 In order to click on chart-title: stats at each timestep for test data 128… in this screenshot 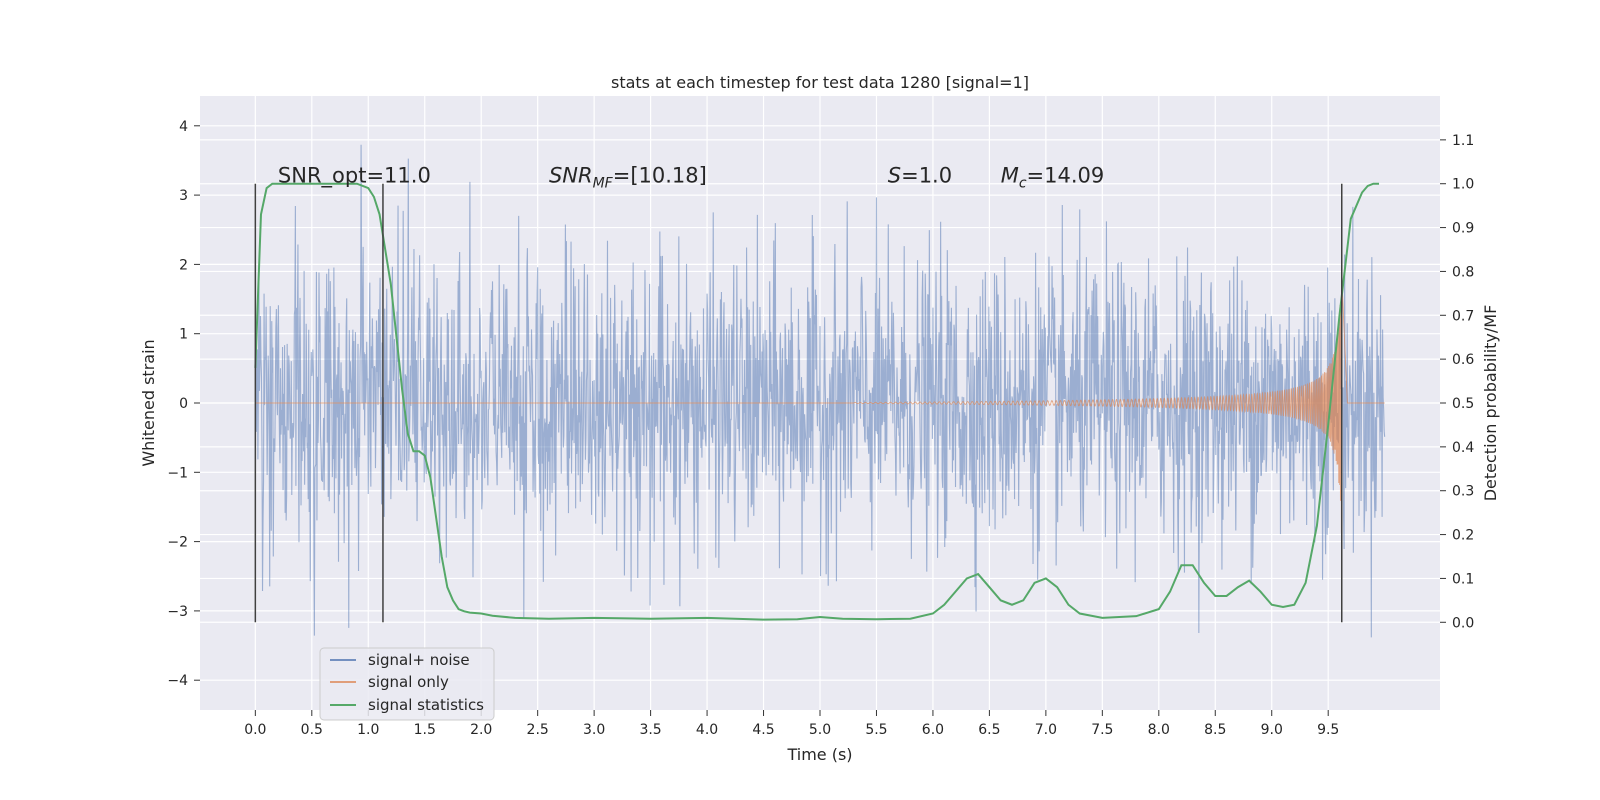, I will do `click(820, 82)`.